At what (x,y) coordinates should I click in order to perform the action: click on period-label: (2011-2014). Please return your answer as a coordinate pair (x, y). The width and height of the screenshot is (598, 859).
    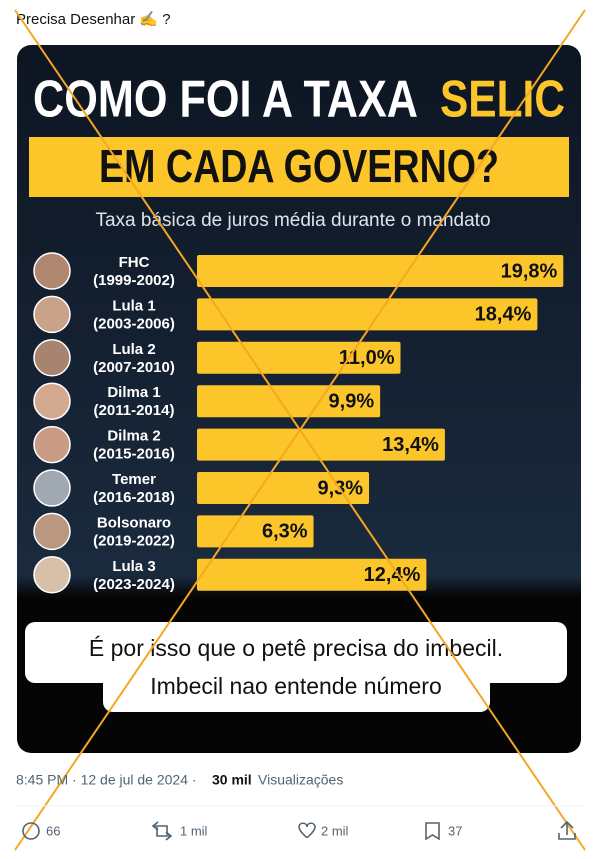
    Looking at the image, I should click on (134, 410).